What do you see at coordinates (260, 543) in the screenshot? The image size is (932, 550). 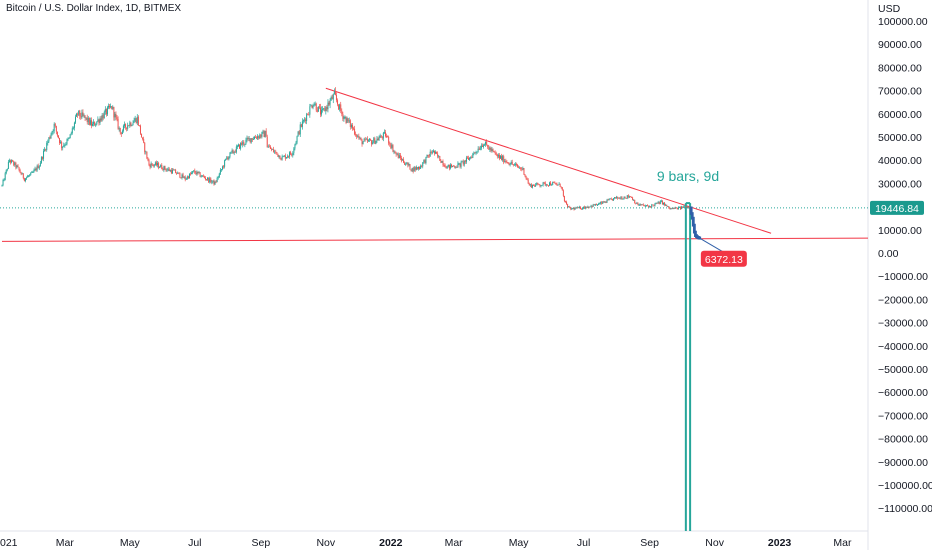 I see `x-tick-label: Sep` at bounding box center [260, 543].